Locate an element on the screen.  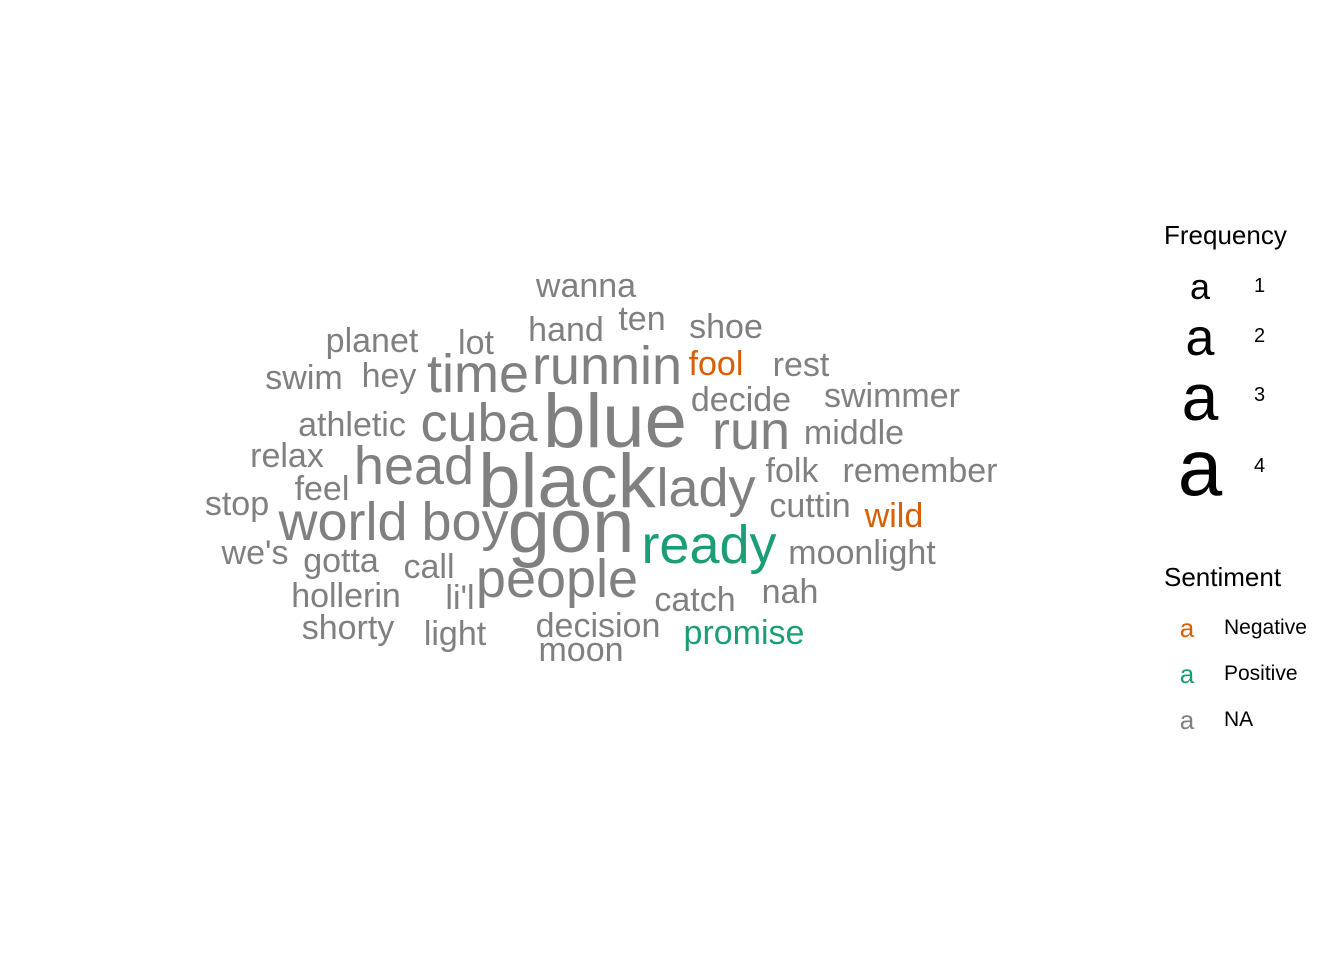
word-black: black is located at coordinates (567, 481).